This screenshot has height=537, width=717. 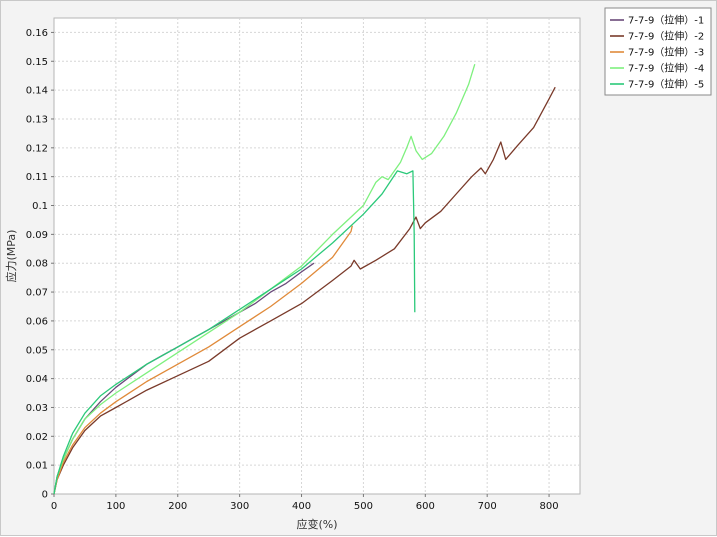 I want to click on y-tick-label: 0.01, so click(x=37, y=466).